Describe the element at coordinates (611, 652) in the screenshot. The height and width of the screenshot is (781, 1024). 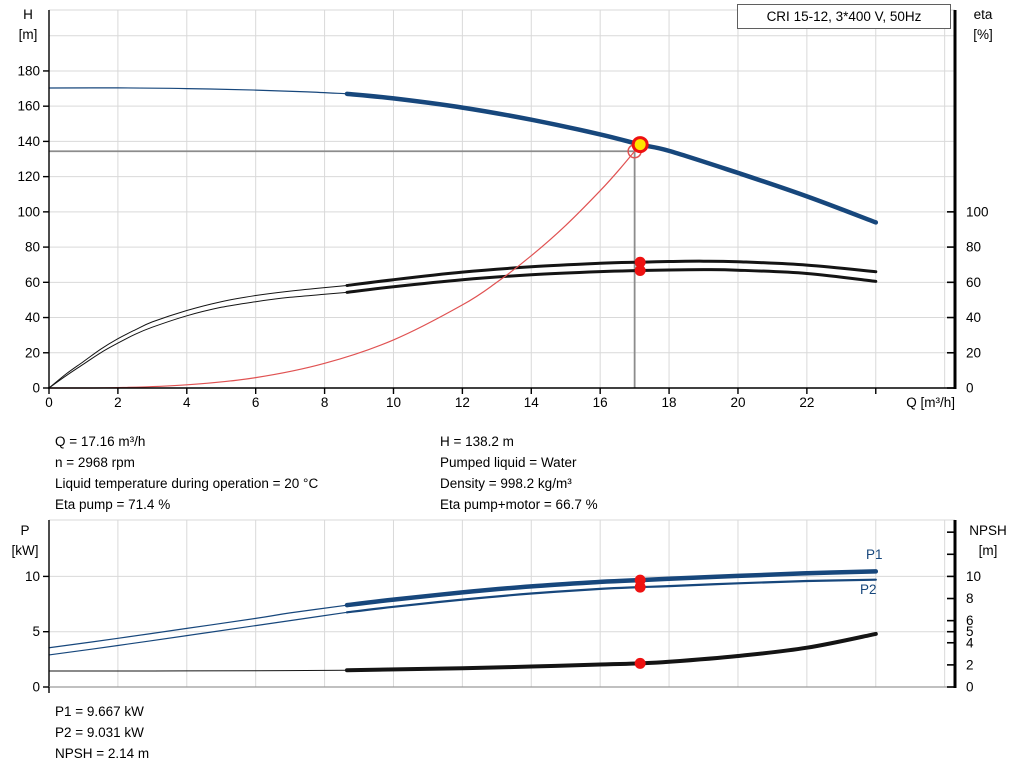
I see `npsh-curve` at that location.